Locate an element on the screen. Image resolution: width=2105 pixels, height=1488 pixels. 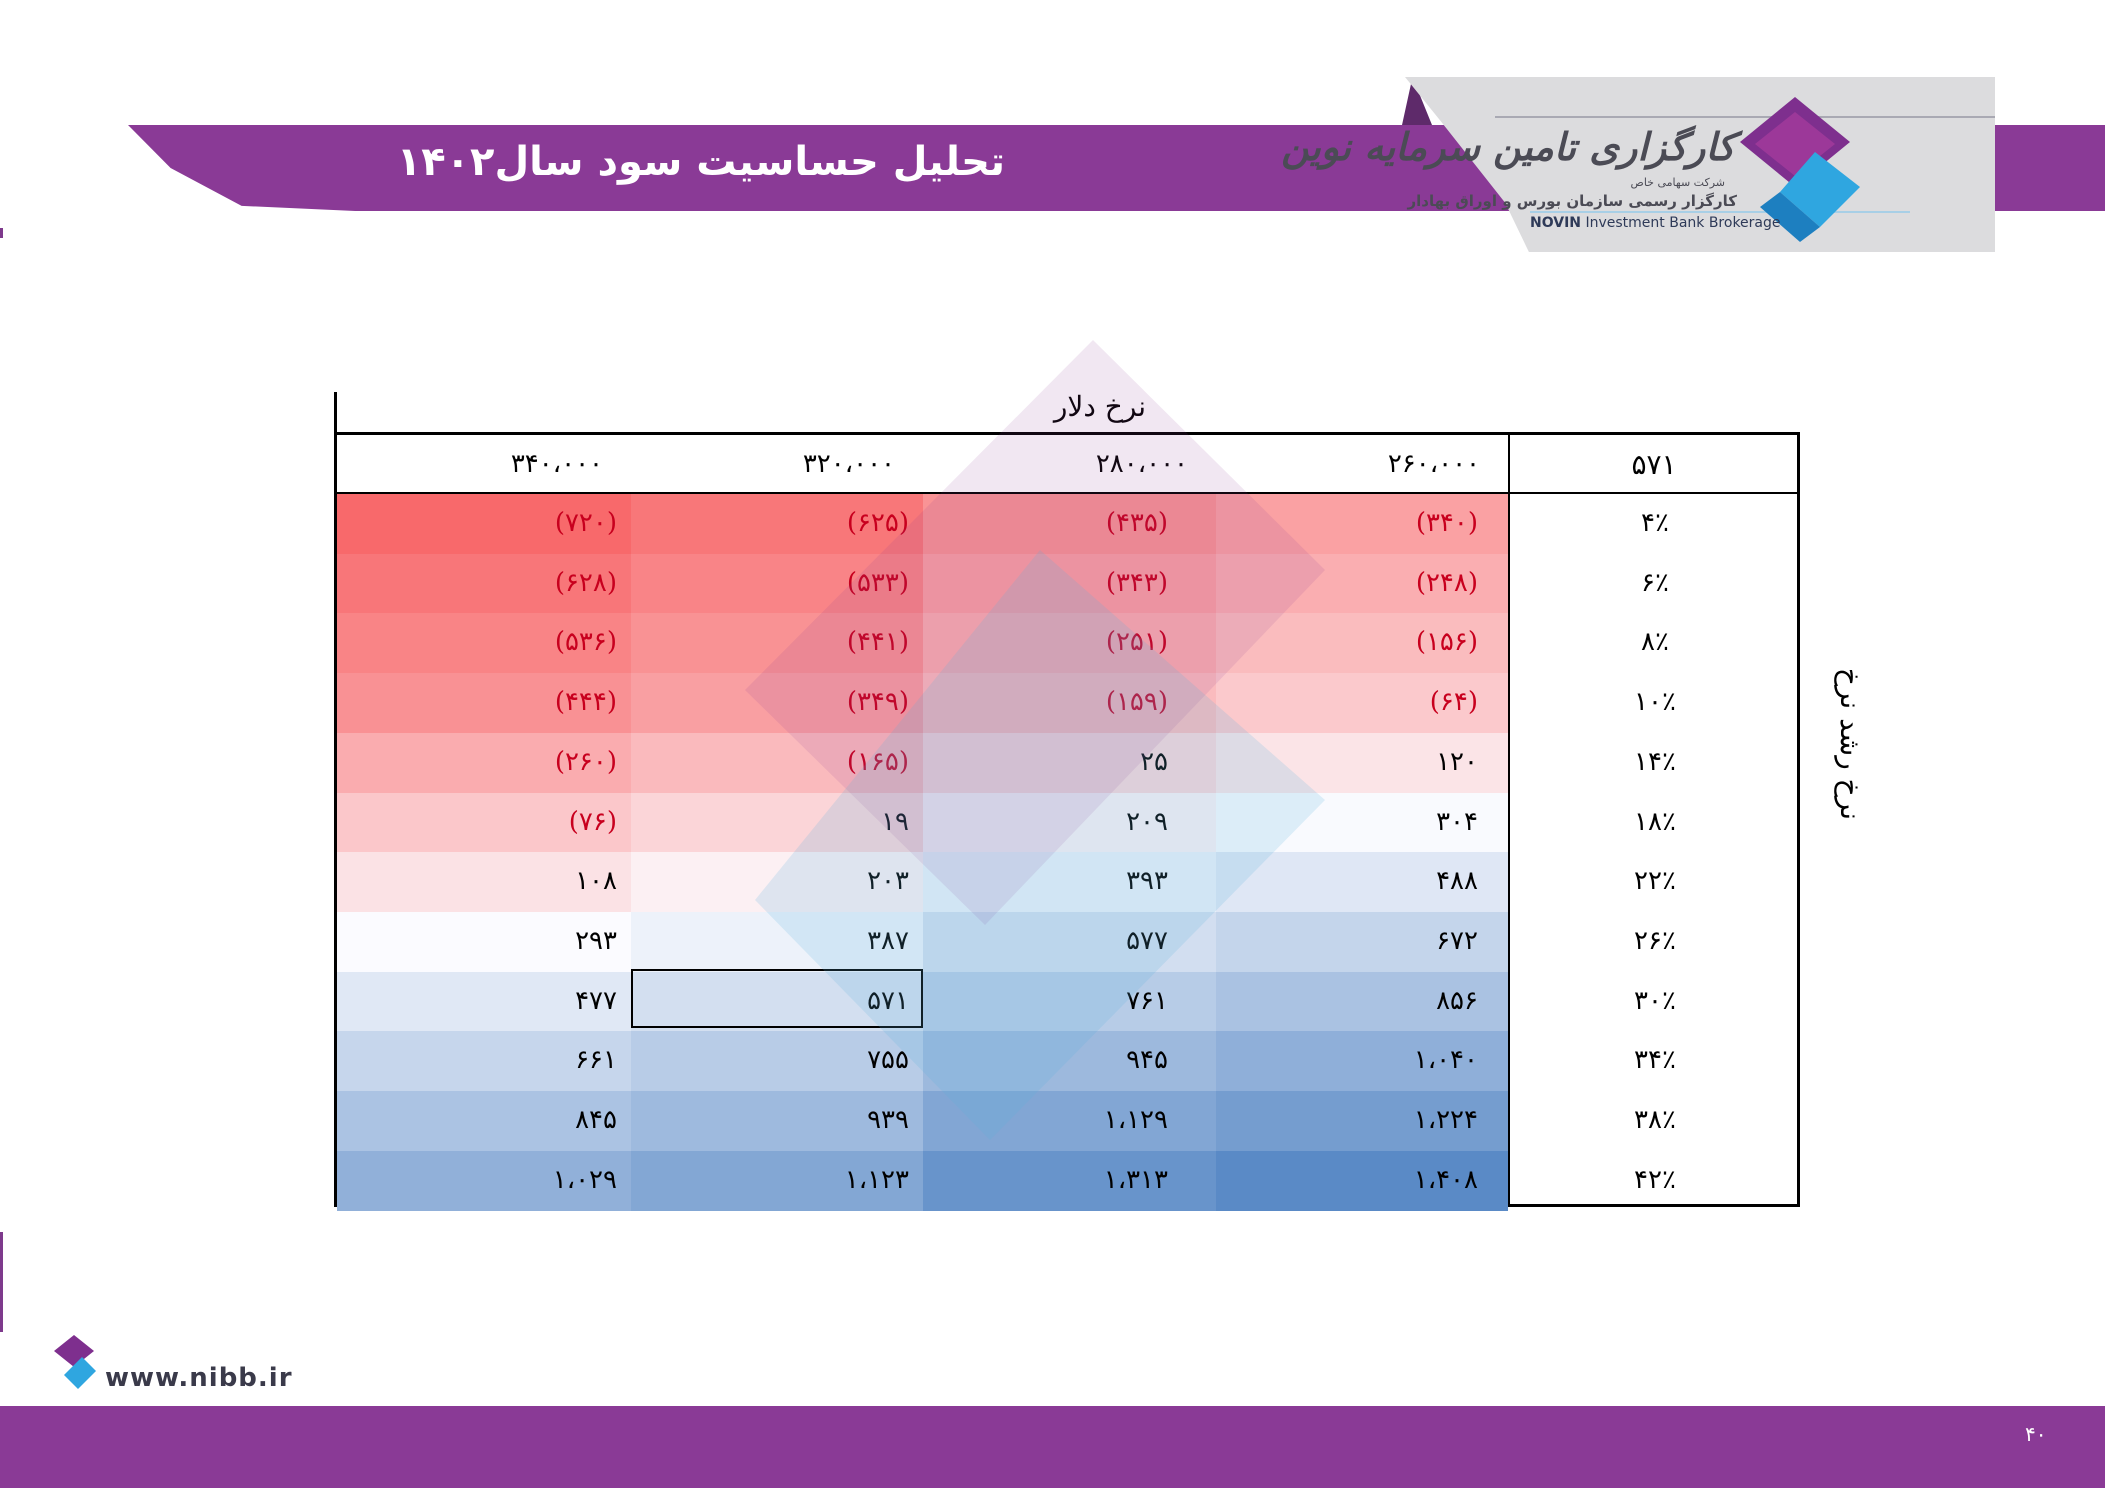
table-cell: ۱۹ is located at coordinates (777, 822).